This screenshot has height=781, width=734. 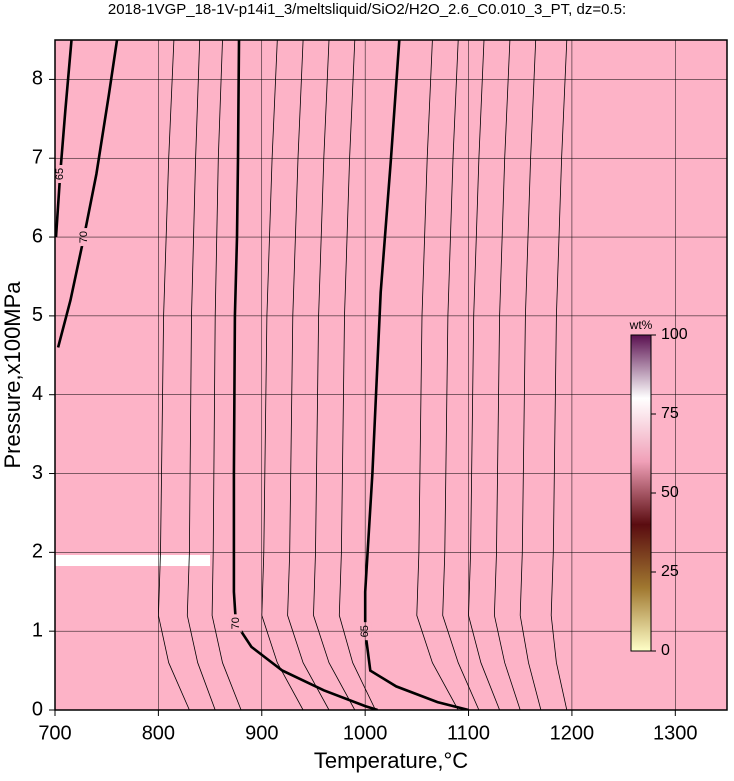 I want to click on x-tick-label: 1000, so click(x=365, y=733).